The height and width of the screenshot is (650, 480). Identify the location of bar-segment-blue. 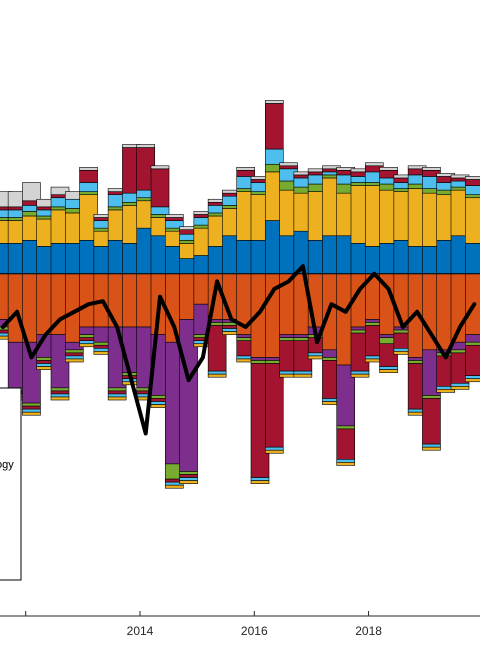
(472, 259).